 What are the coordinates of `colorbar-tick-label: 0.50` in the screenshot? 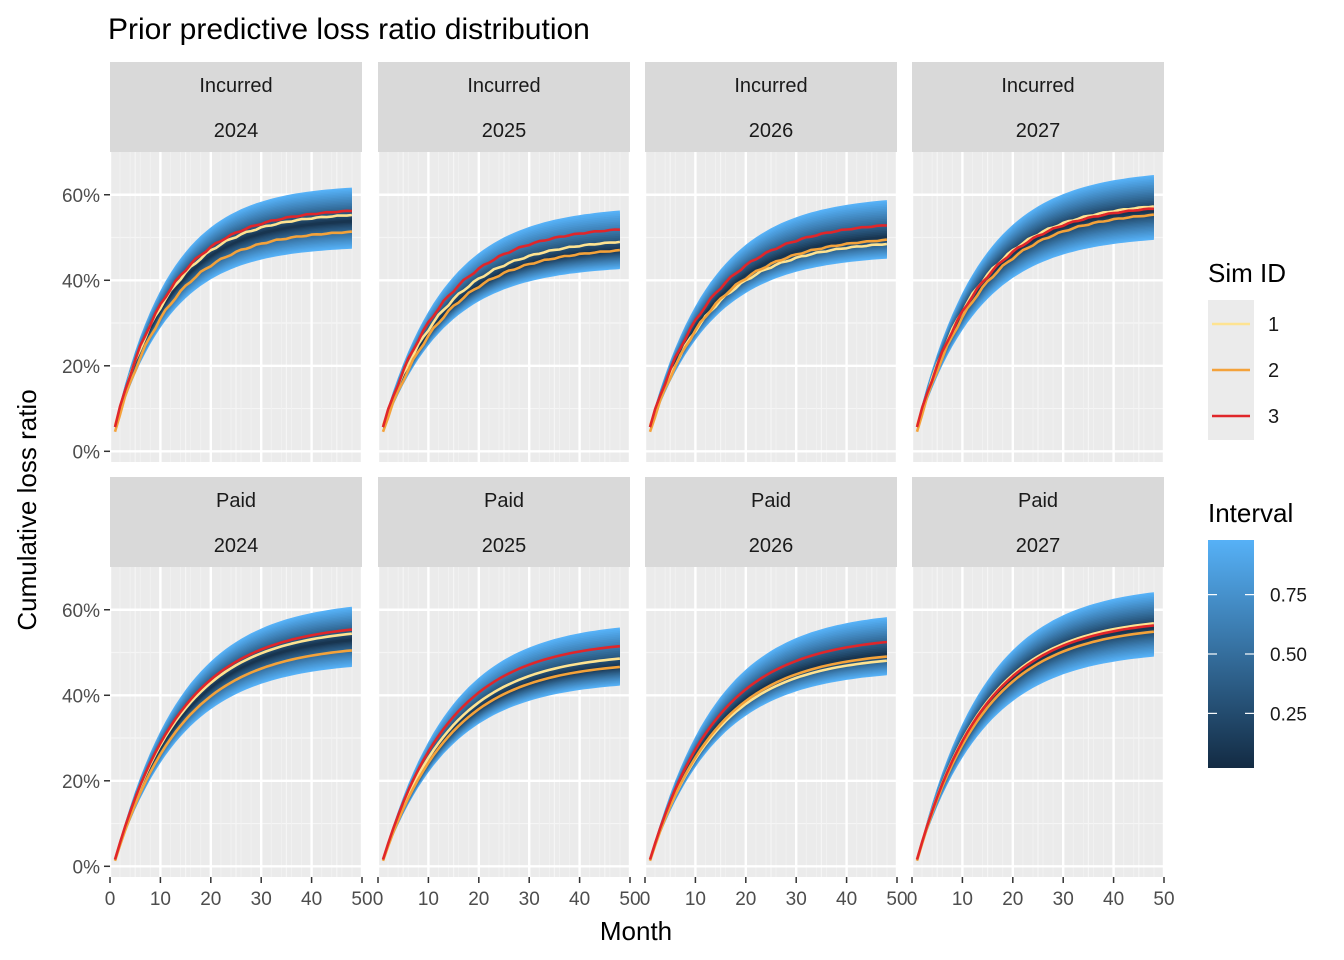 It's located at (1288, 655).